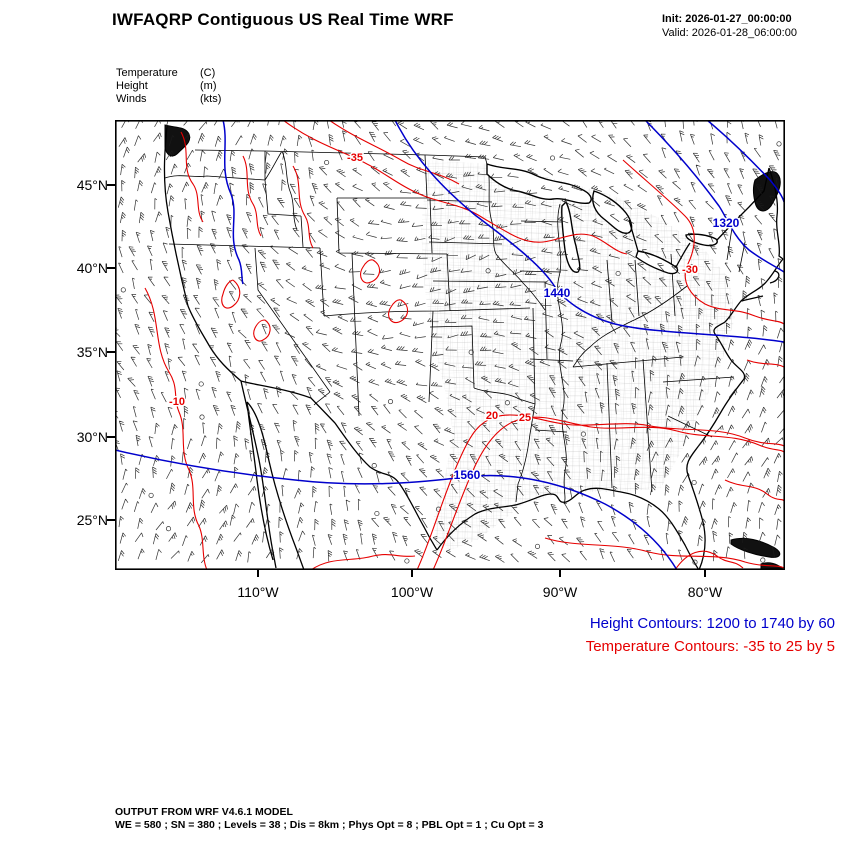  What do you see at coordinates (208, 86) in the screenshot?
I see `legend-field-unit: (m)` at bounding box center [208, 86].